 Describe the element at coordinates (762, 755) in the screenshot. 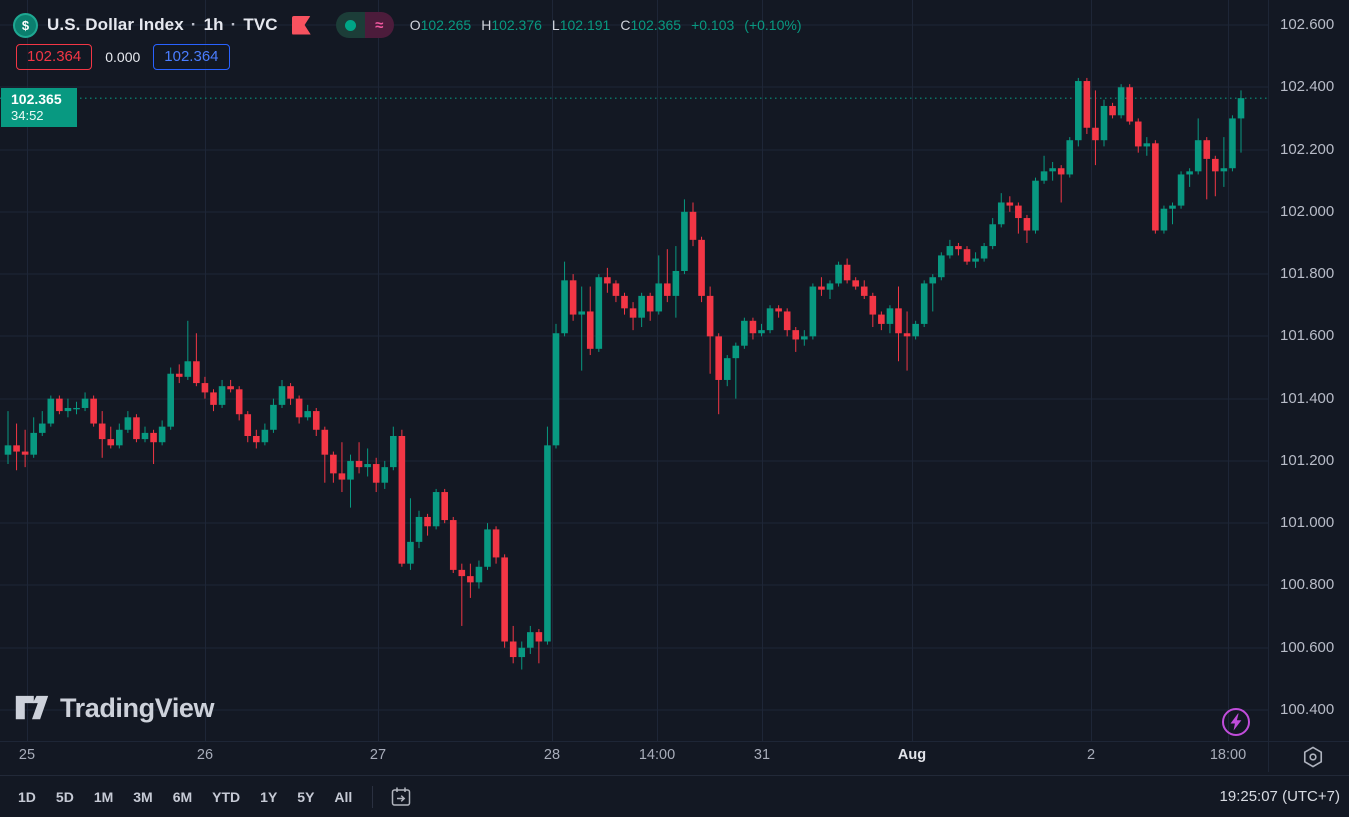

I see `time-tick-label: 31` at that location.